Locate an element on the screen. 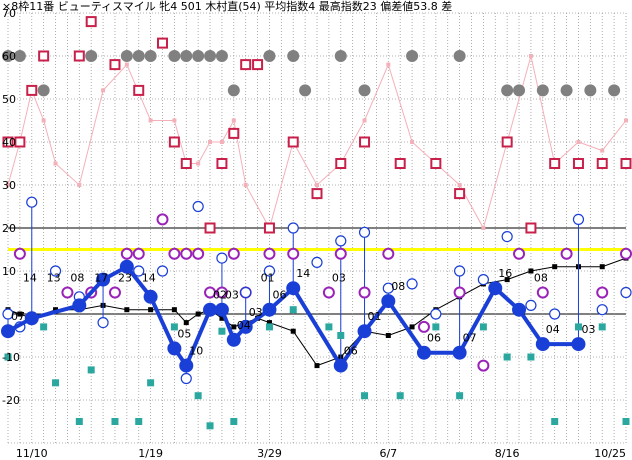  data-label: 04 is located at coordinates (244, 325).